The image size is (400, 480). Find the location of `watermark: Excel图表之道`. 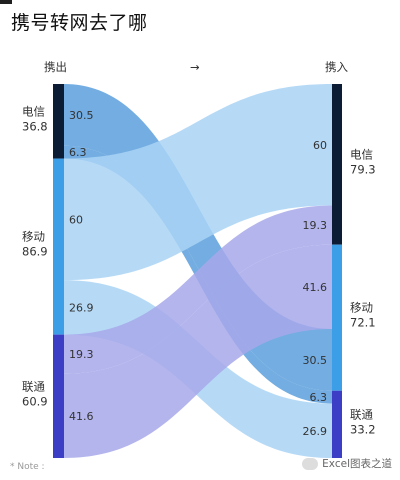

watermark: Excel图表之道 is located at coordinates (347, 463).